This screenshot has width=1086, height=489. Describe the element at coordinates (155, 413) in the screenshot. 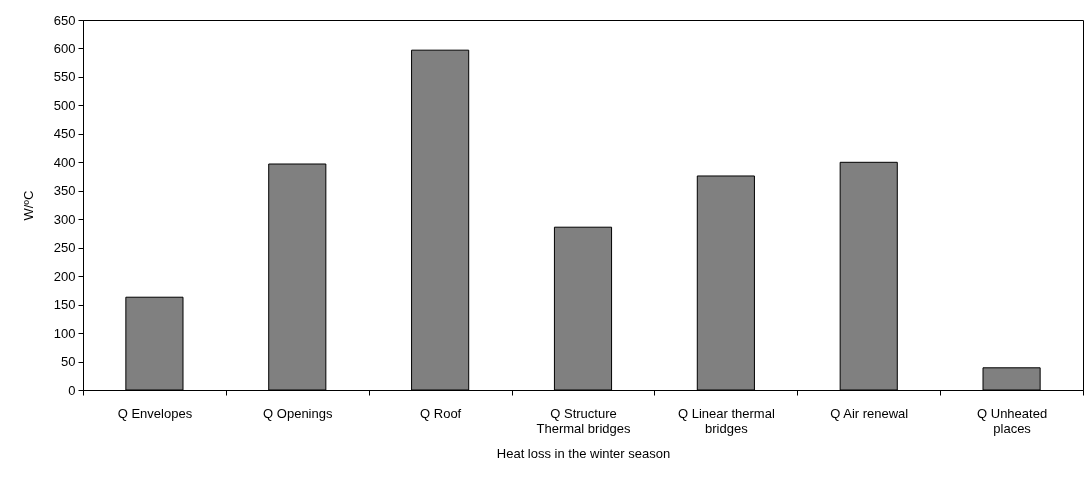

I see `x-tick-label: Q Envelopes` at that location.